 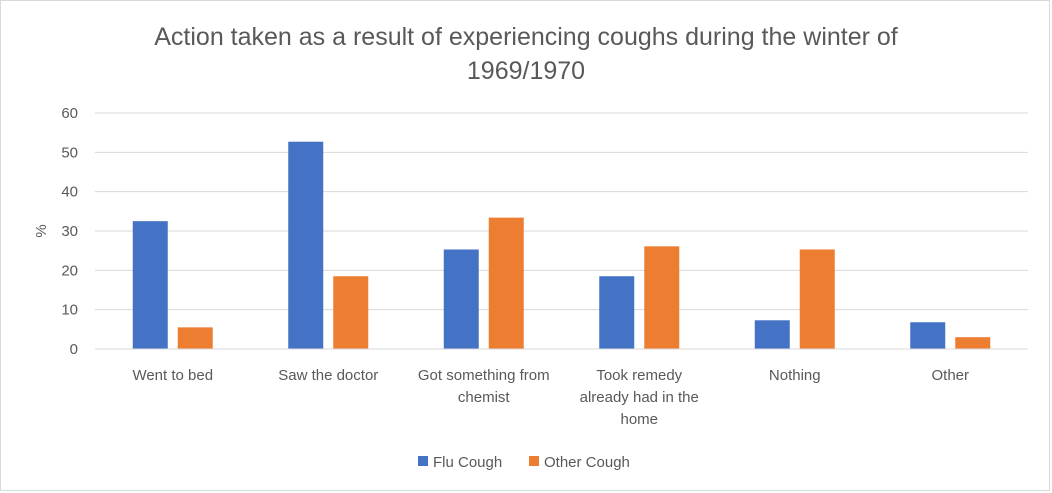 I want to click on chart-title-line-2: 1969/1970, so click(x=526, y=71).